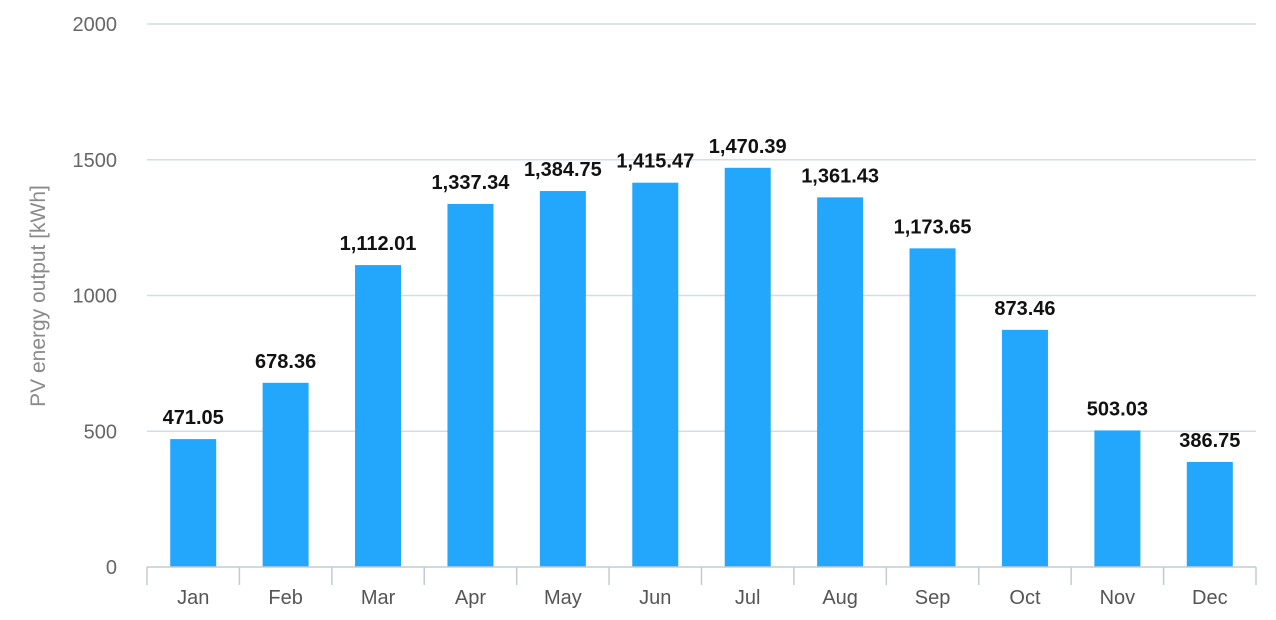 This screenshot has height=620, width=1276. Describe the element at coordinates (747, 367) in the screenshot. I see `bar-jul` at that location.